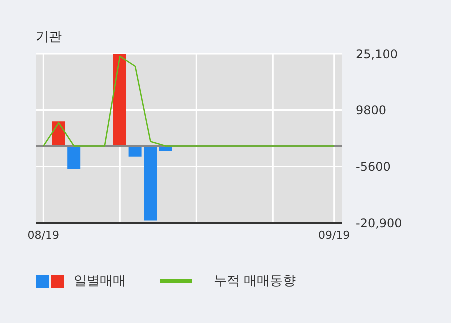 Image resolution: width=451 pixels, height=323 pixels. Describe the element at coordinates (44, 235) in the screenshot. I see `x-tick-label: 08/19` at that location.